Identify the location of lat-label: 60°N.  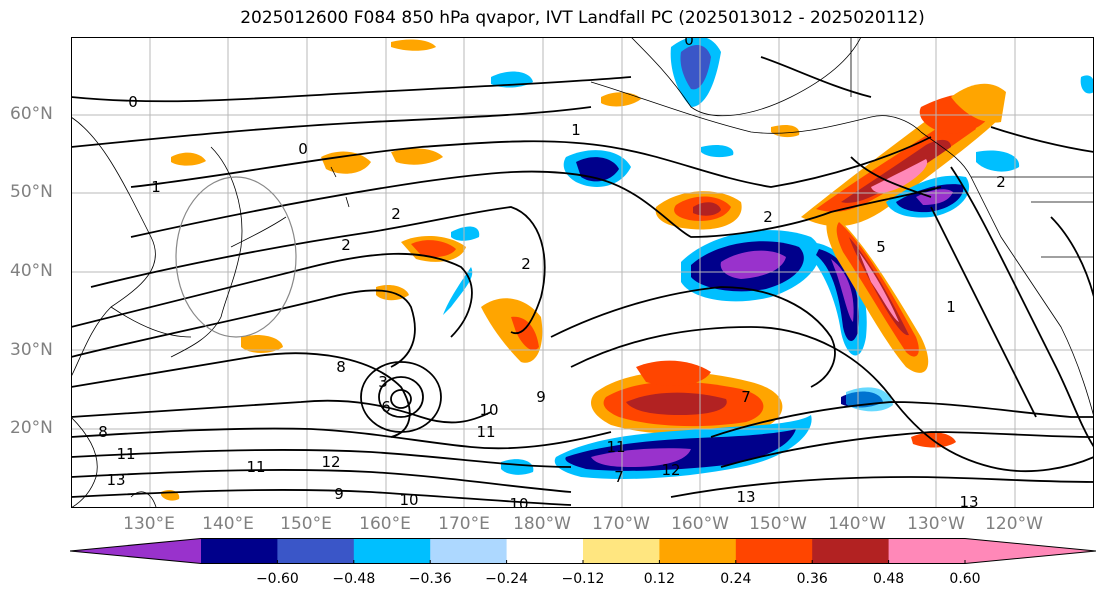
(31, 114).